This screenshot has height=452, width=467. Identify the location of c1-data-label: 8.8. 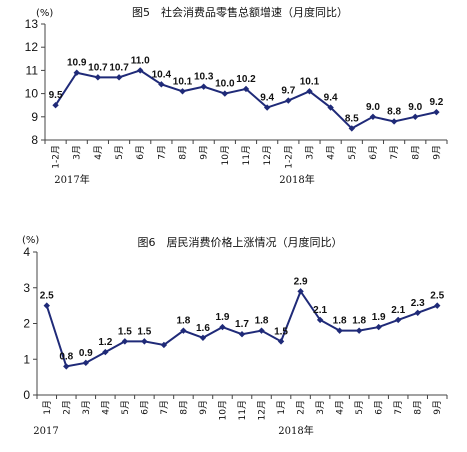
(394, 111).